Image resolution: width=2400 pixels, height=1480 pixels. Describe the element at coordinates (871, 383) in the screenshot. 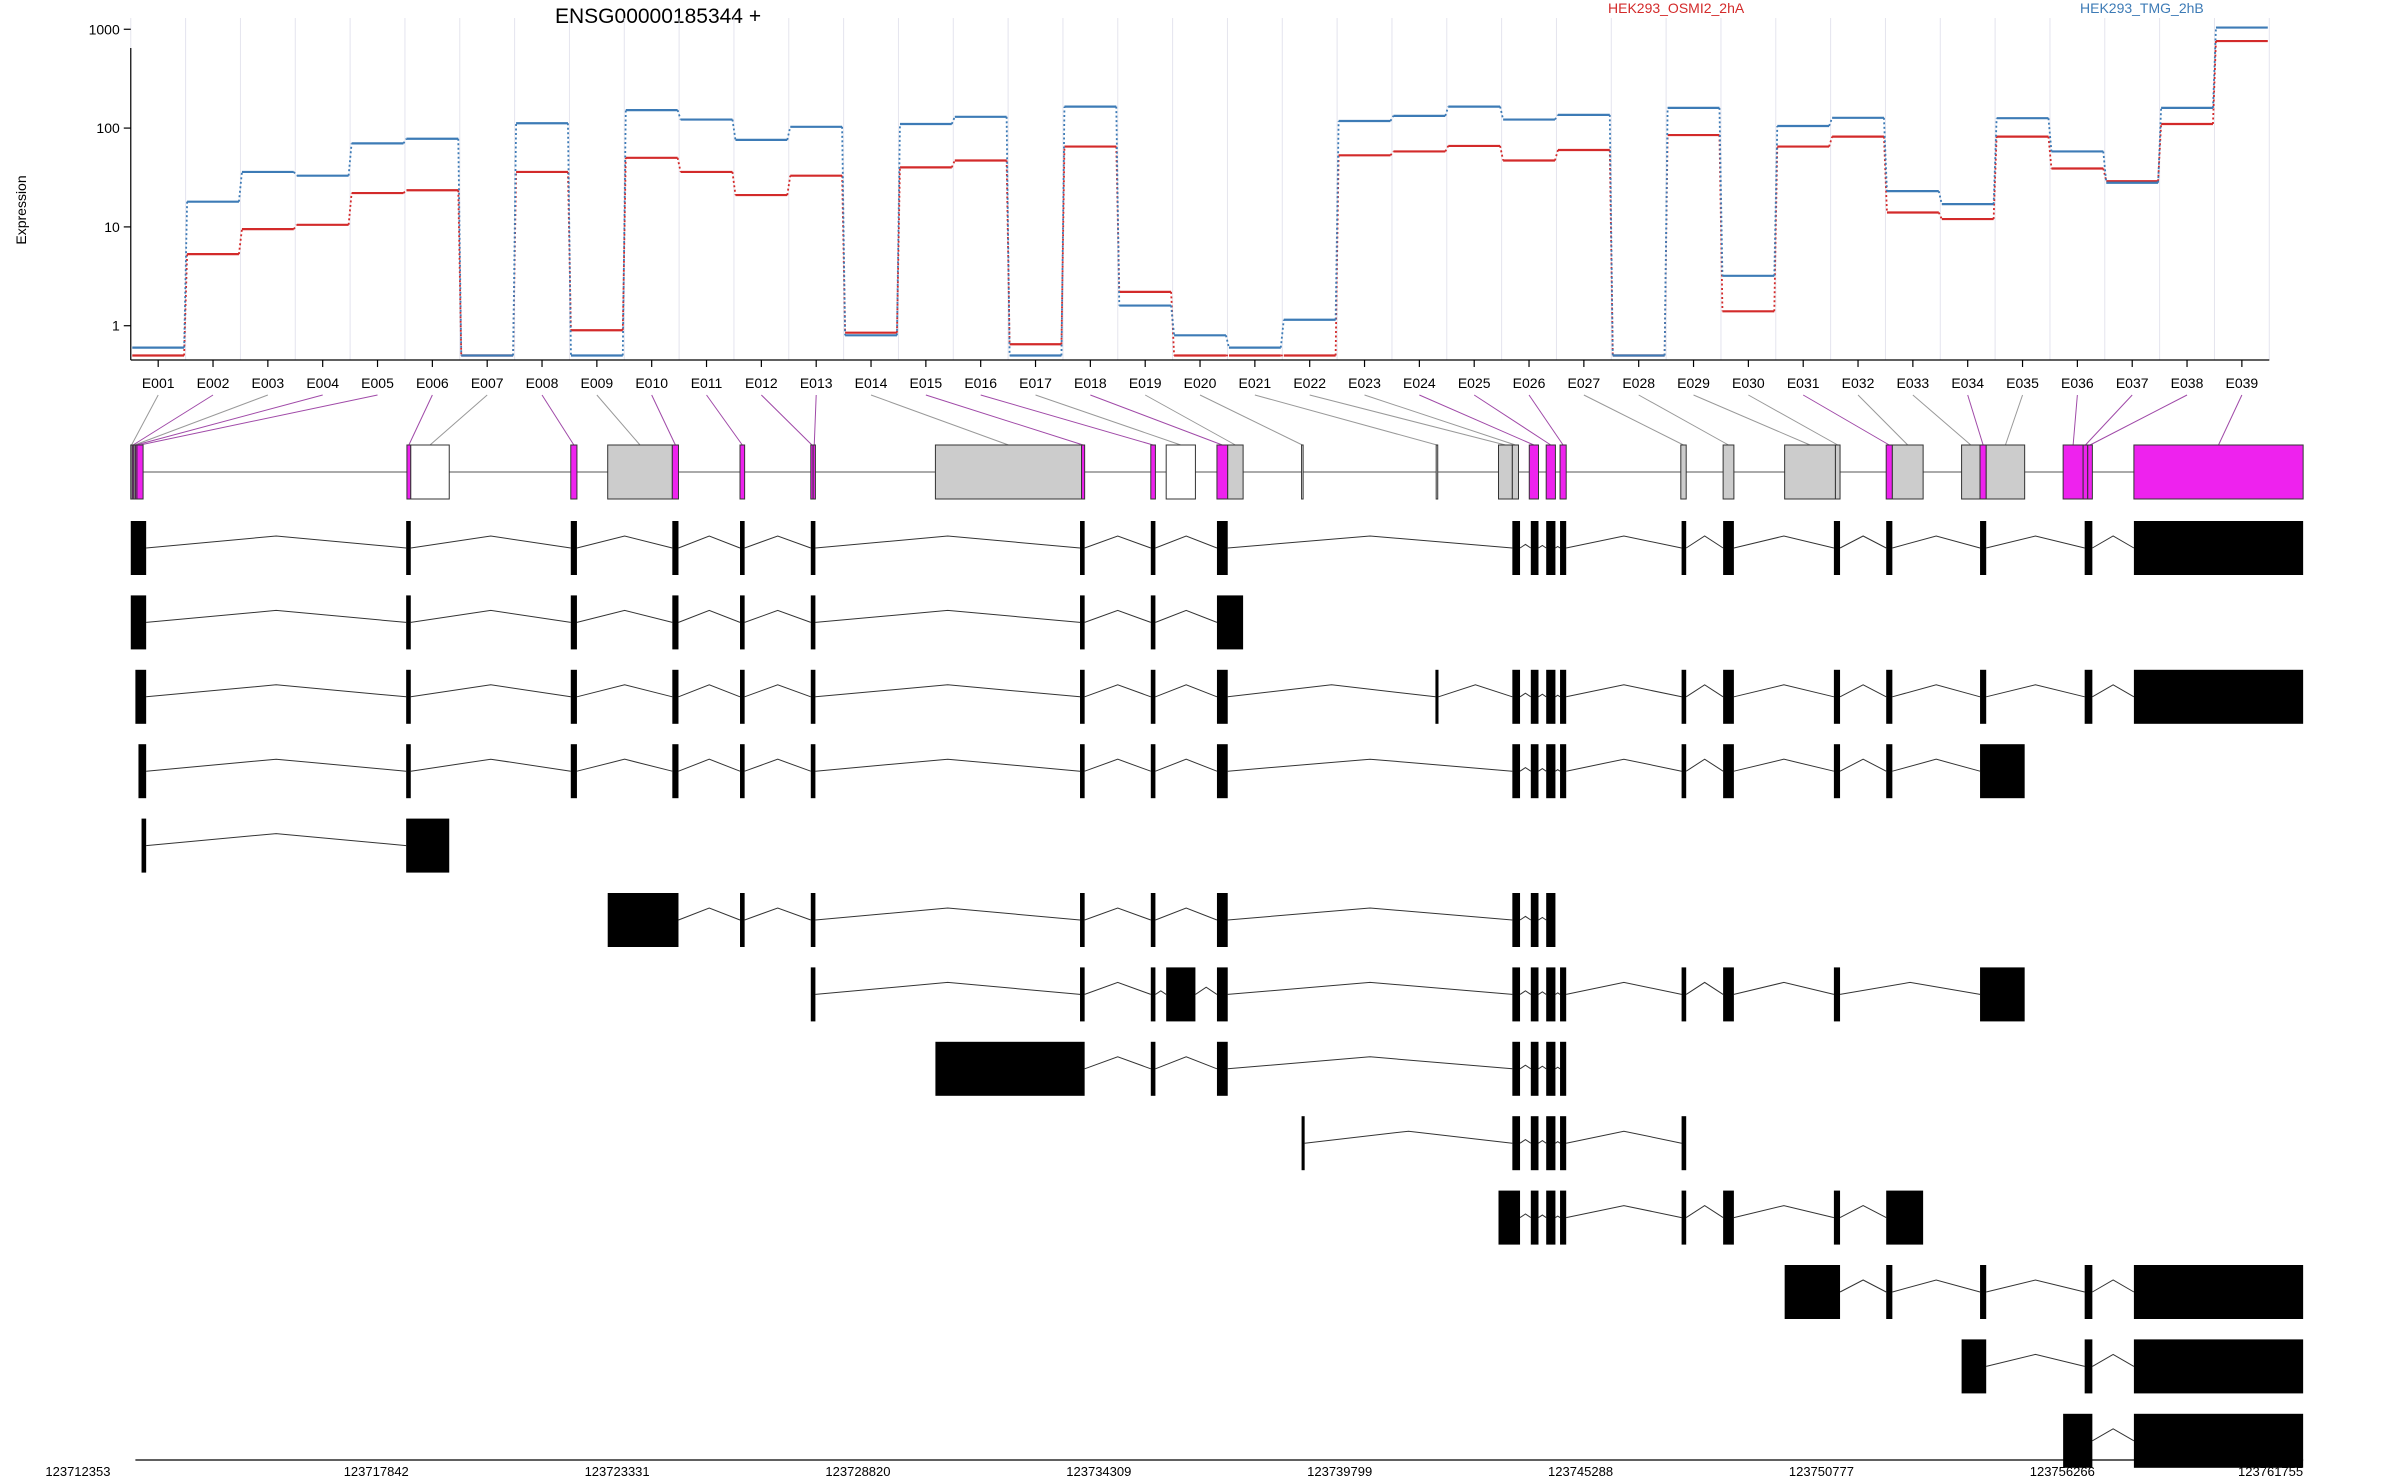

I see `exon-bin-label: E014` at that location.